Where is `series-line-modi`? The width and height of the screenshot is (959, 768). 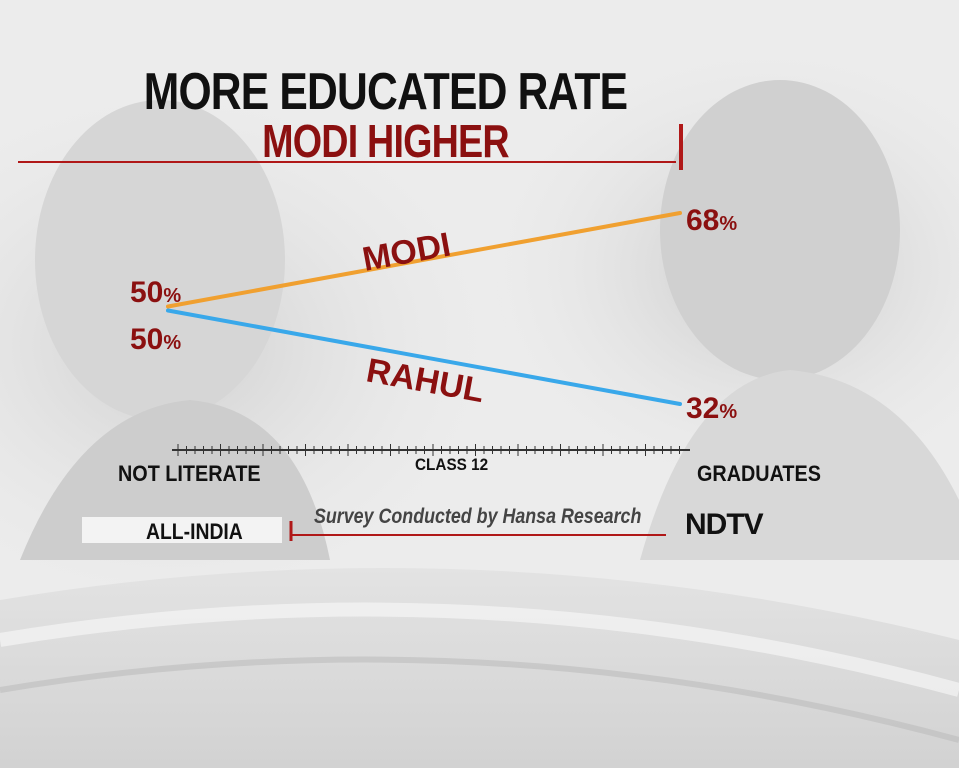
series-line-modi is located at coordinates (424, 260).